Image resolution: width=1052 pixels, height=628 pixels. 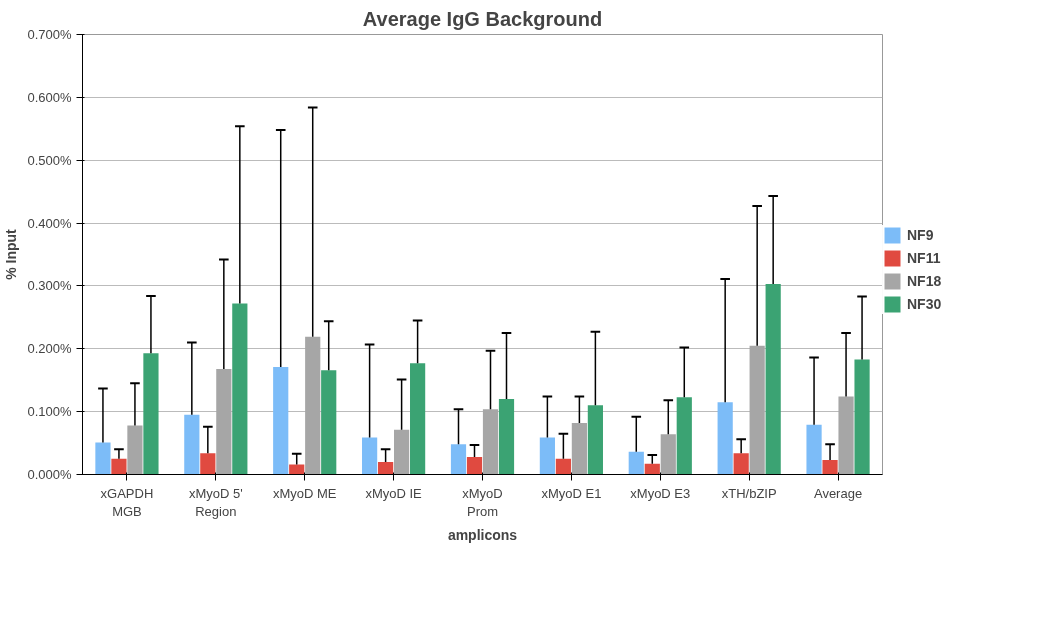 I want to click on y-tick-label: 0.600%, so click(x=49, y=97).